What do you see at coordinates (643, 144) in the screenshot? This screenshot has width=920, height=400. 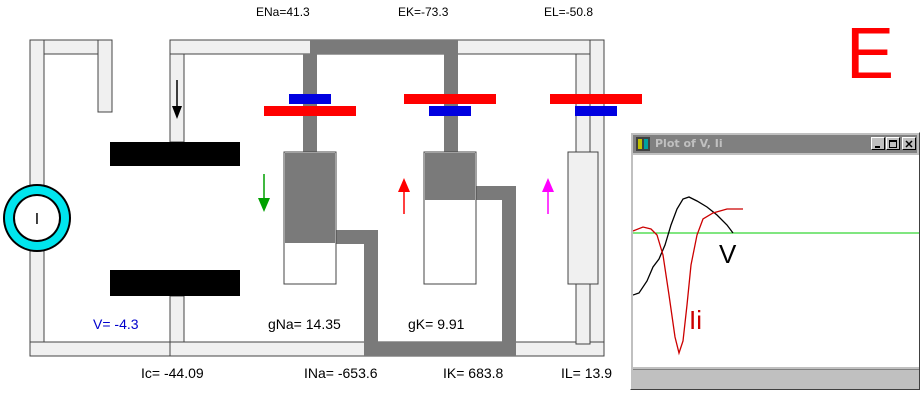 I see `app-icon` at bounding box center [643, 144].